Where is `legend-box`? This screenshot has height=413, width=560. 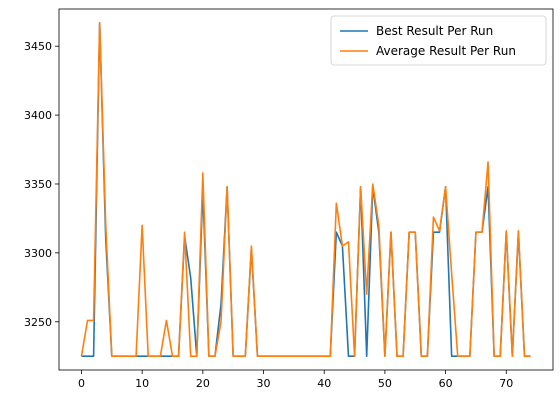
legend-box is located at coordinates (438, 40).